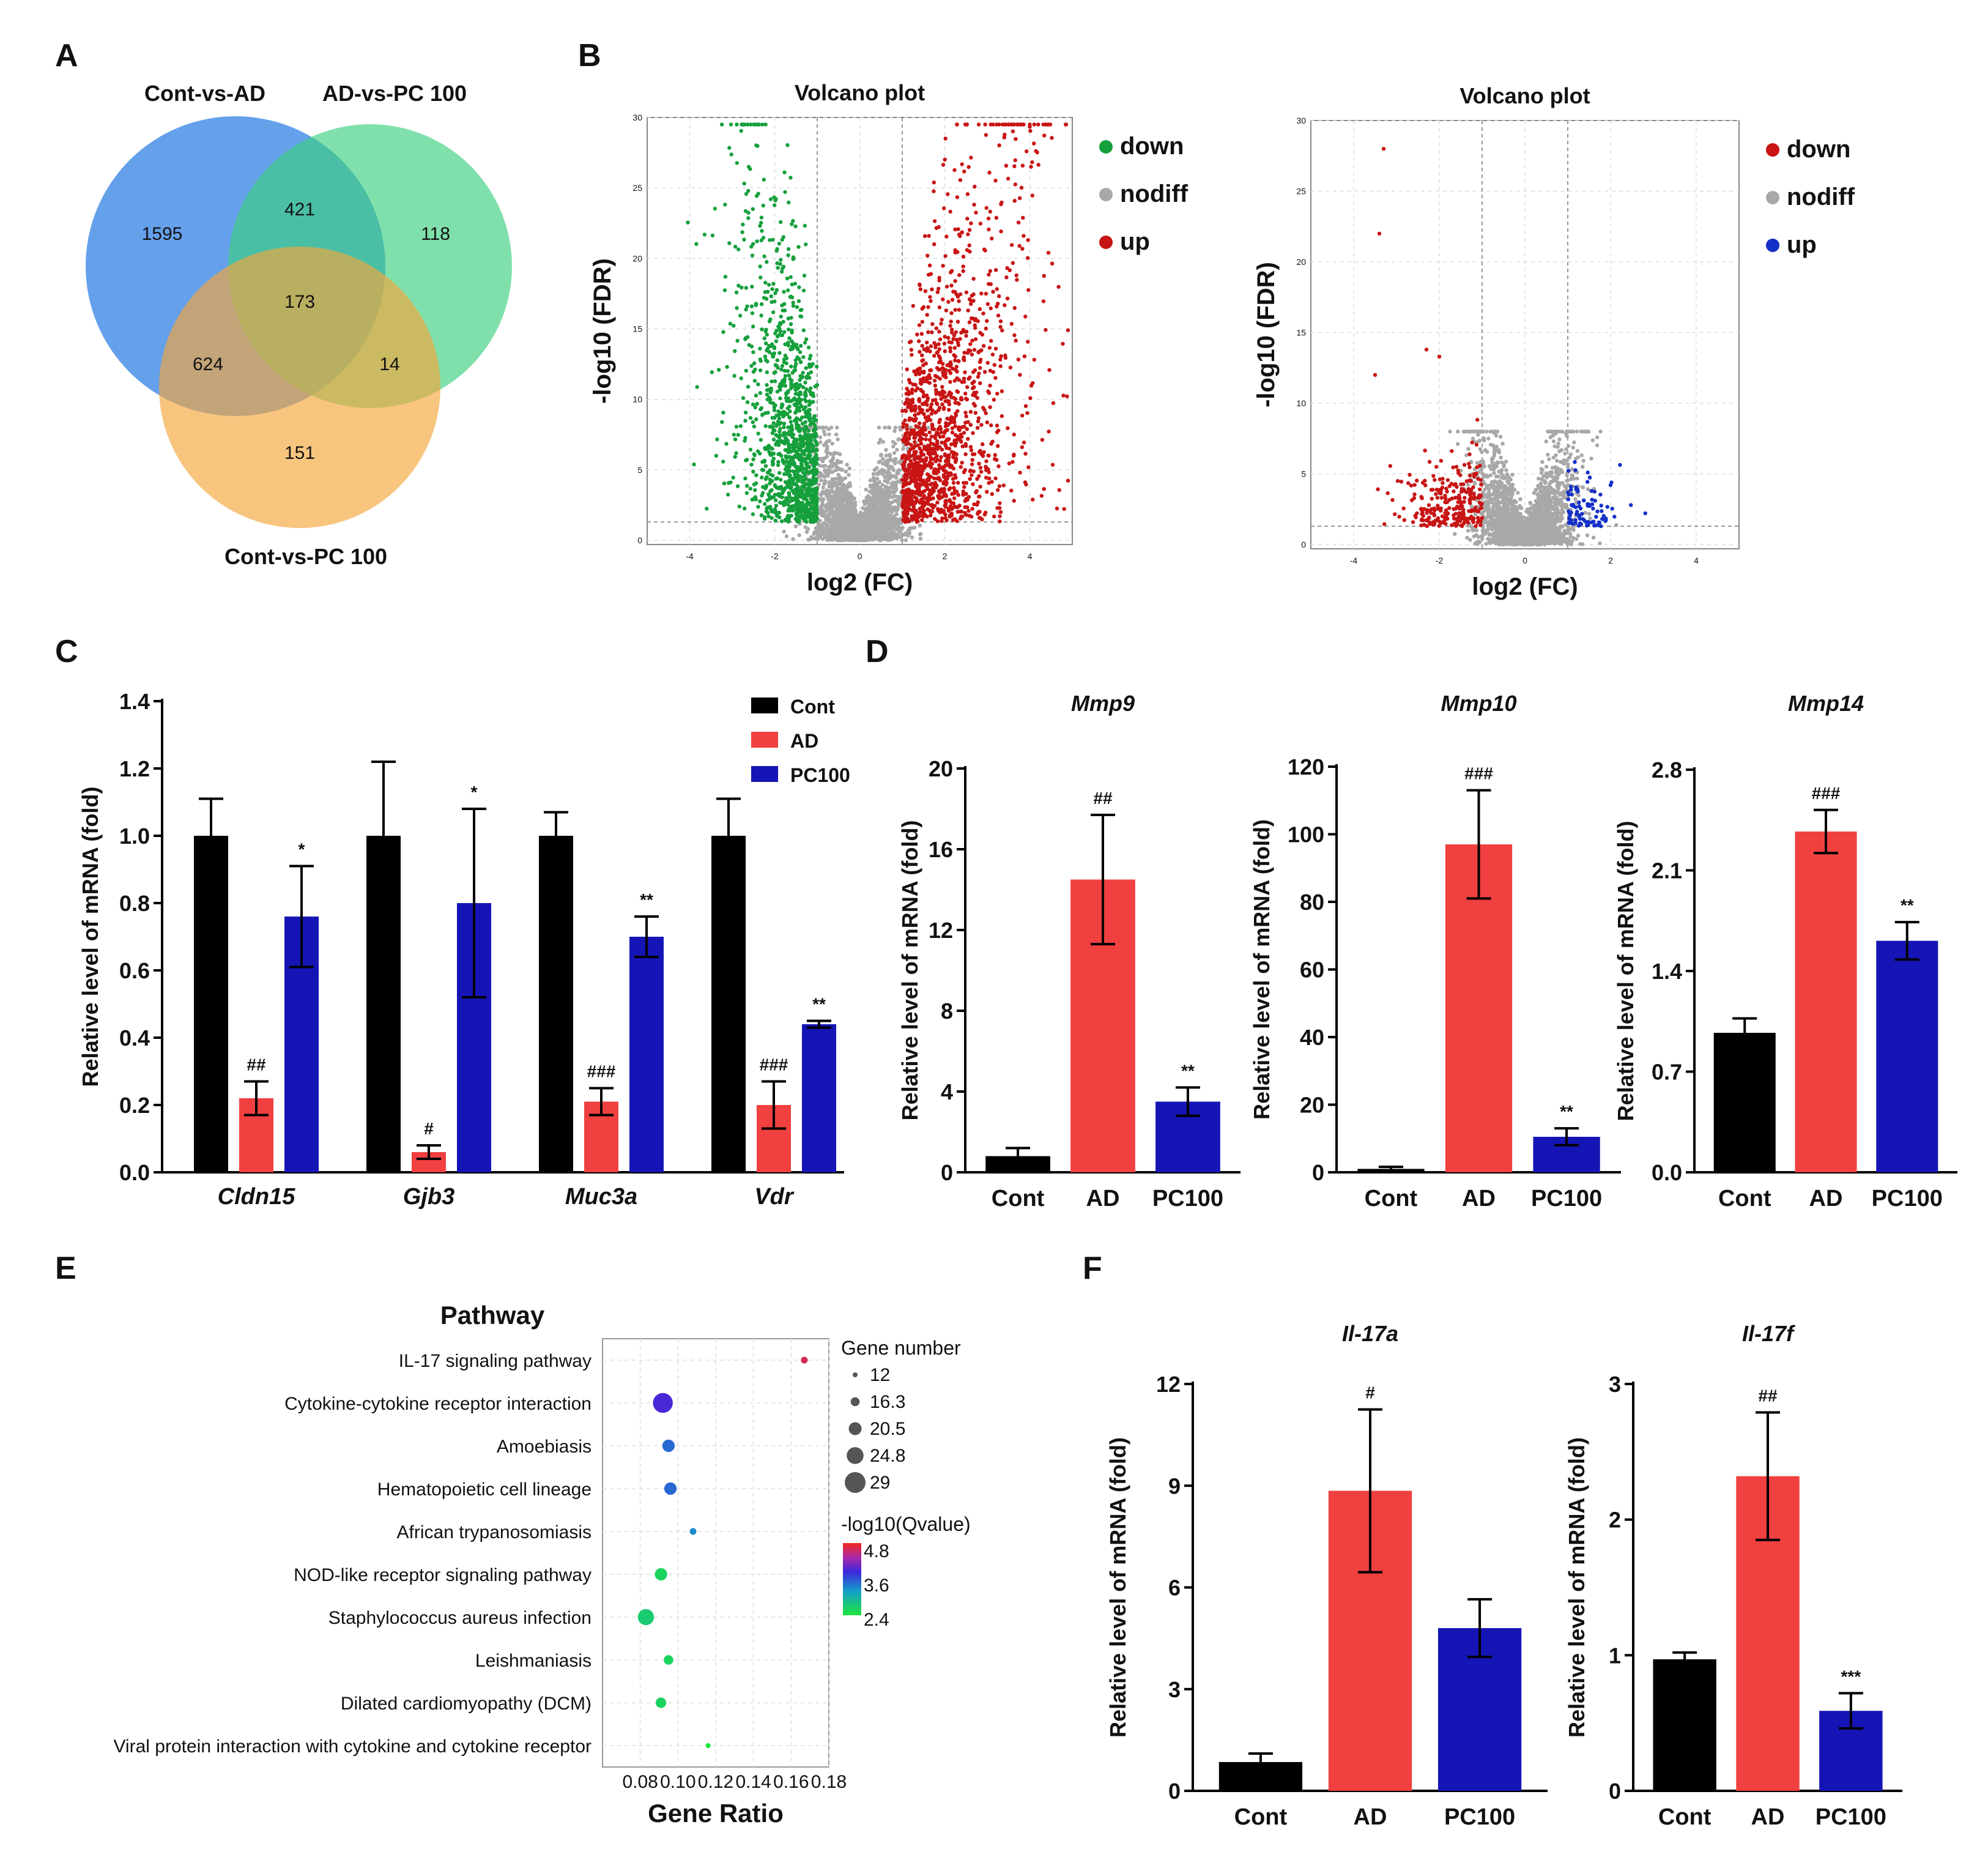 This screenshot has width=1988, height=1860. I want to click on venn-circle-cont-vs-pc100, so click(299, 387).